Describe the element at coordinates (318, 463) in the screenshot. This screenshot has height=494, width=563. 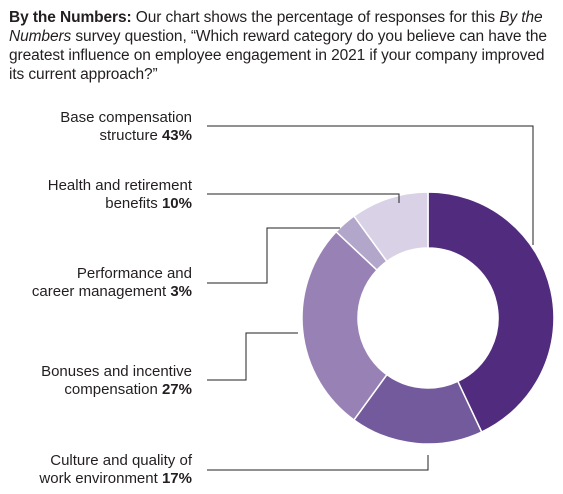
I see `leader-culture-and-quality-of-work-environment` at that location.